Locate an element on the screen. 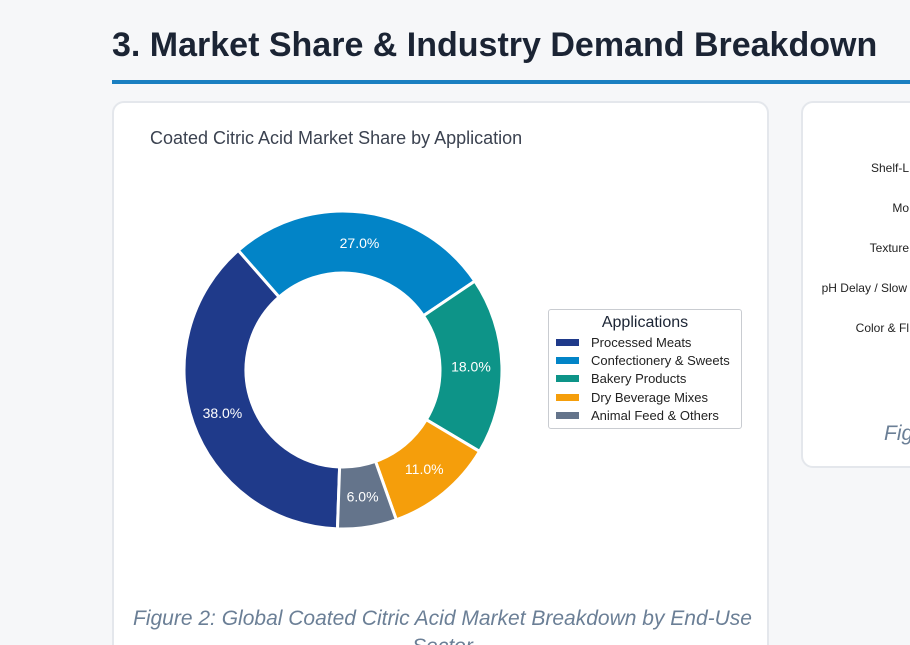 The width and height of the screenshot is (910, 645). bar-category-label: Mo is located at coordinates (900, 208).